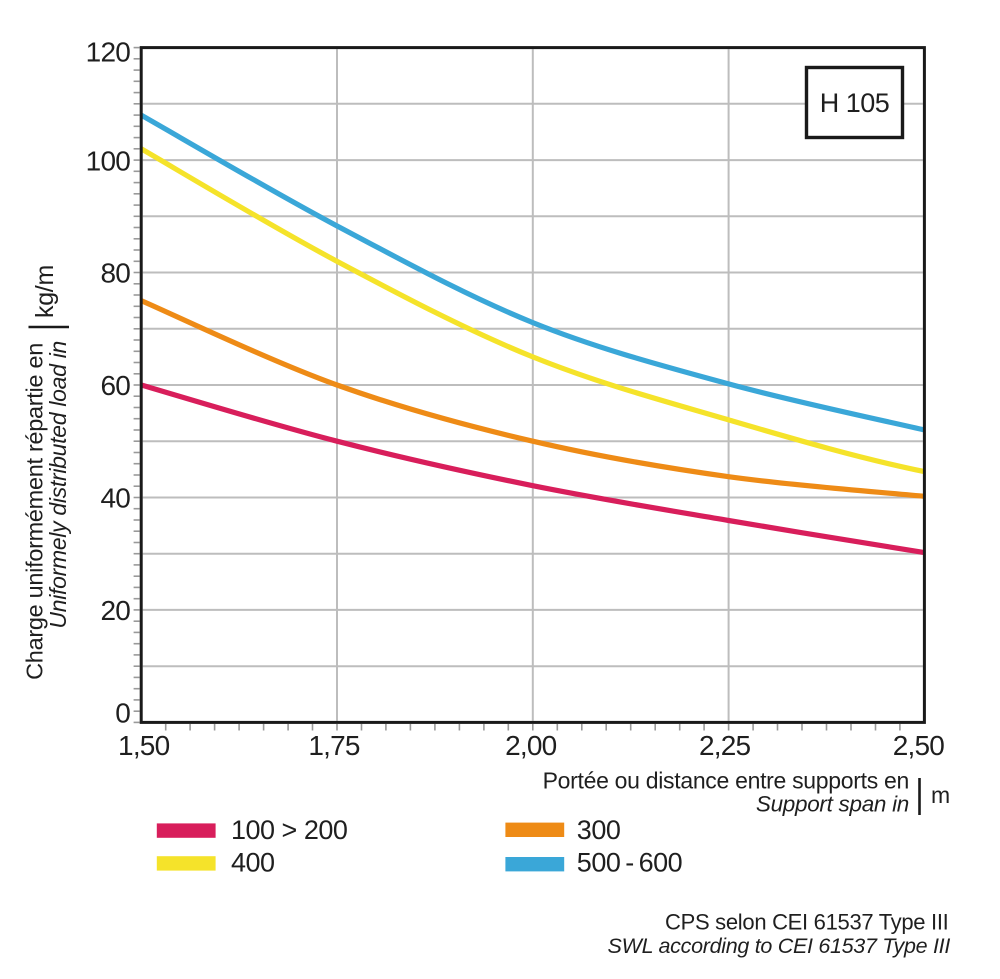 Image resolution: width=1000 pixels, height=979 pixels. What do you see at coordinates (35, 511) in the screenshot?
I see `svg-text:Charge uniformément répartie e: Charge uniformément répartie en` at bounding box center [35, 511].